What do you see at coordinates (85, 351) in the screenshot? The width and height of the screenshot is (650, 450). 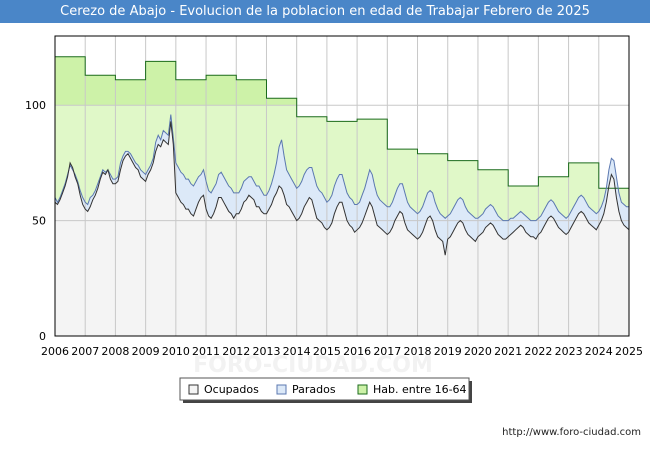 I see `x-tick-label: 2007` at bounding box center [85, 351].